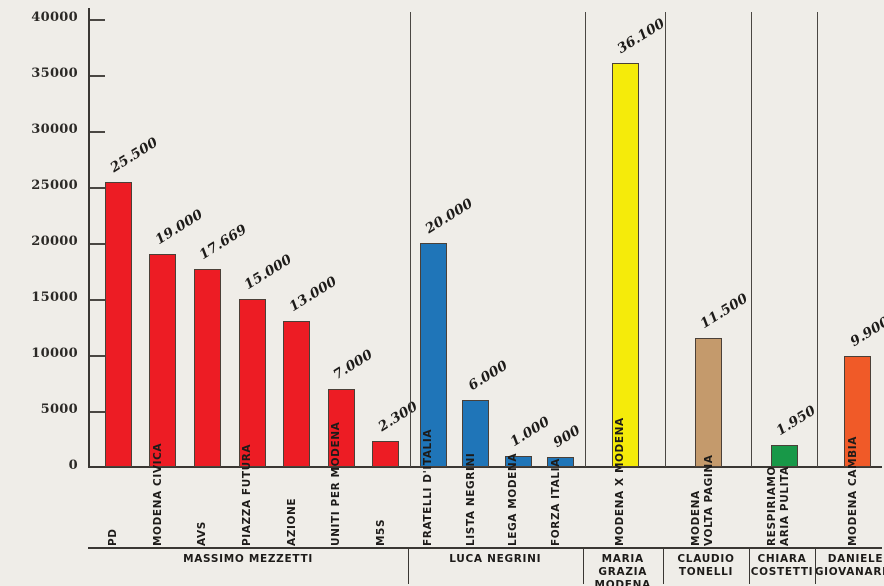 Image resolution: width=884 pixels, height=586 pixels. I want to click on candidate-name: CHIARA COSTETTI, so click(782, 565).